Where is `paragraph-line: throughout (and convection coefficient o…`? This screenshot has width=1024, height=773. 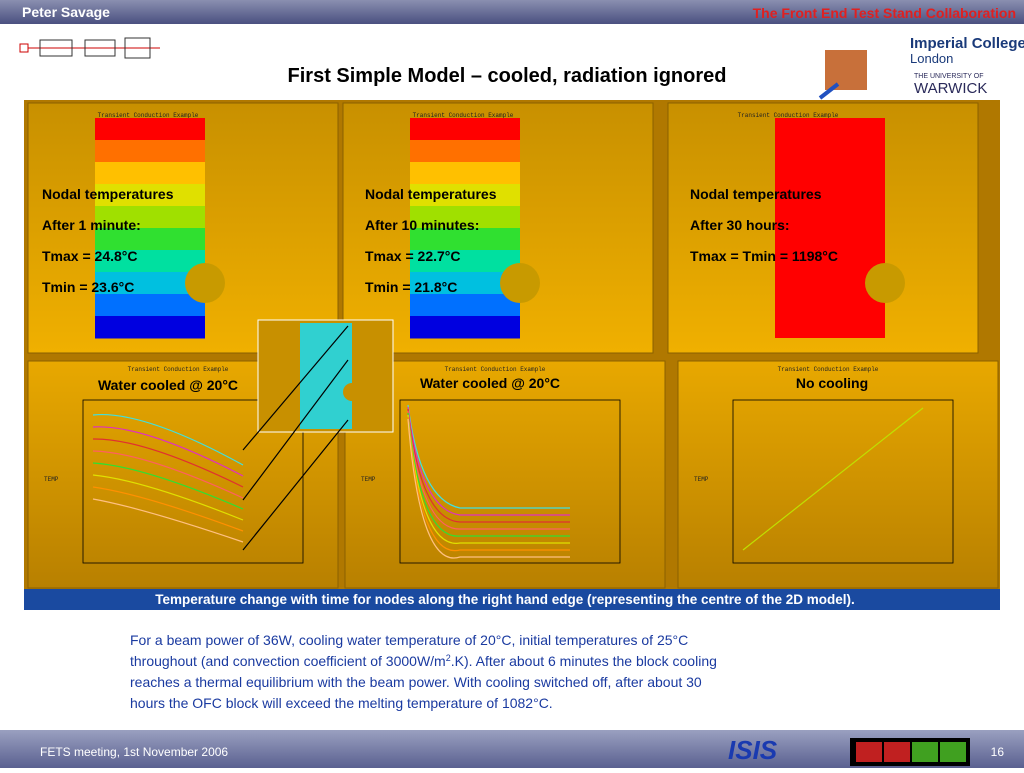
paragraph-line: throughout (and convection coefficient o… is located at coordinates (423, 661).